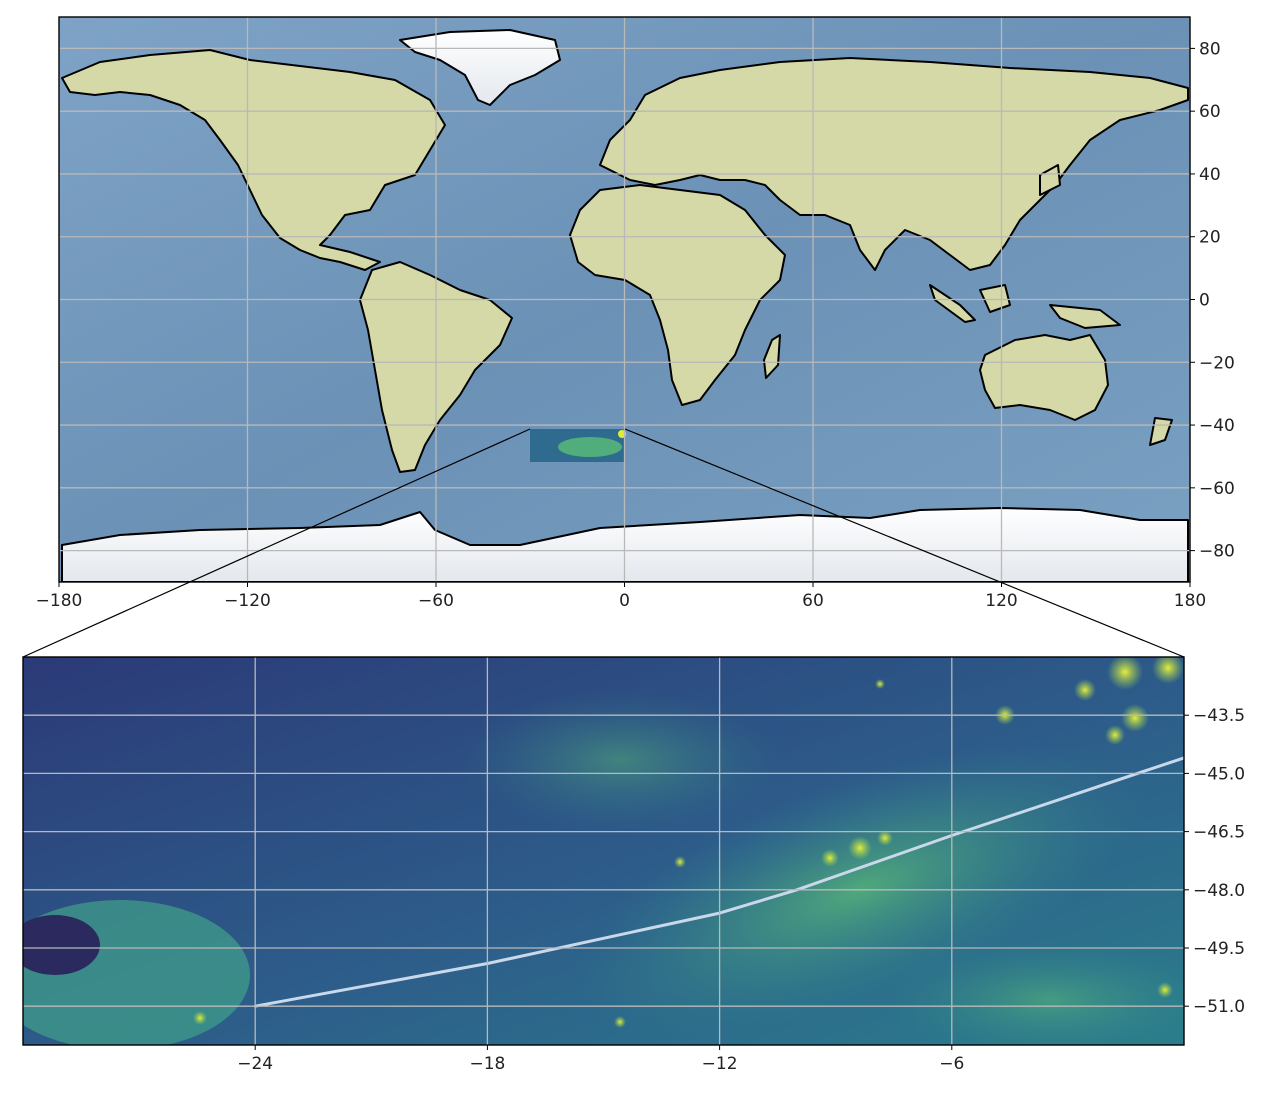 This screenshot has width=1283, height=1105. Describe the element at coordinates (61, 945) in the screenshot. I see `southwest-deep` at that location.